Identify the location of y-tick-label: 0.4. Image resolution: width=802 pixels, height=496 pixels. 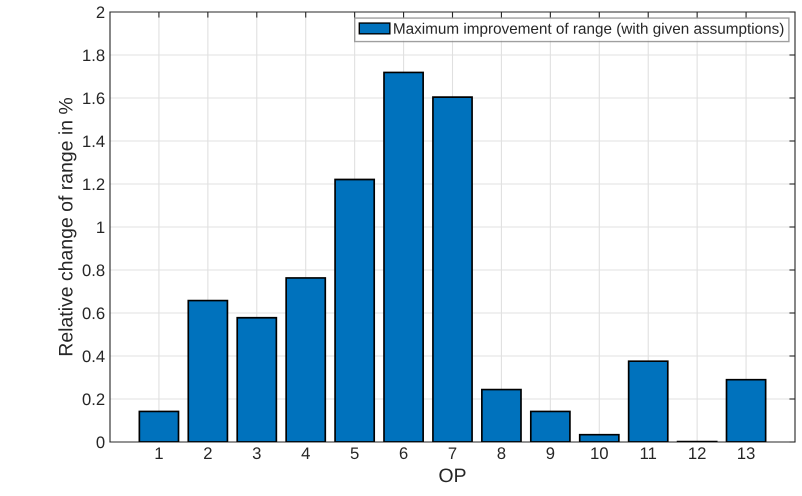
(93, 356).